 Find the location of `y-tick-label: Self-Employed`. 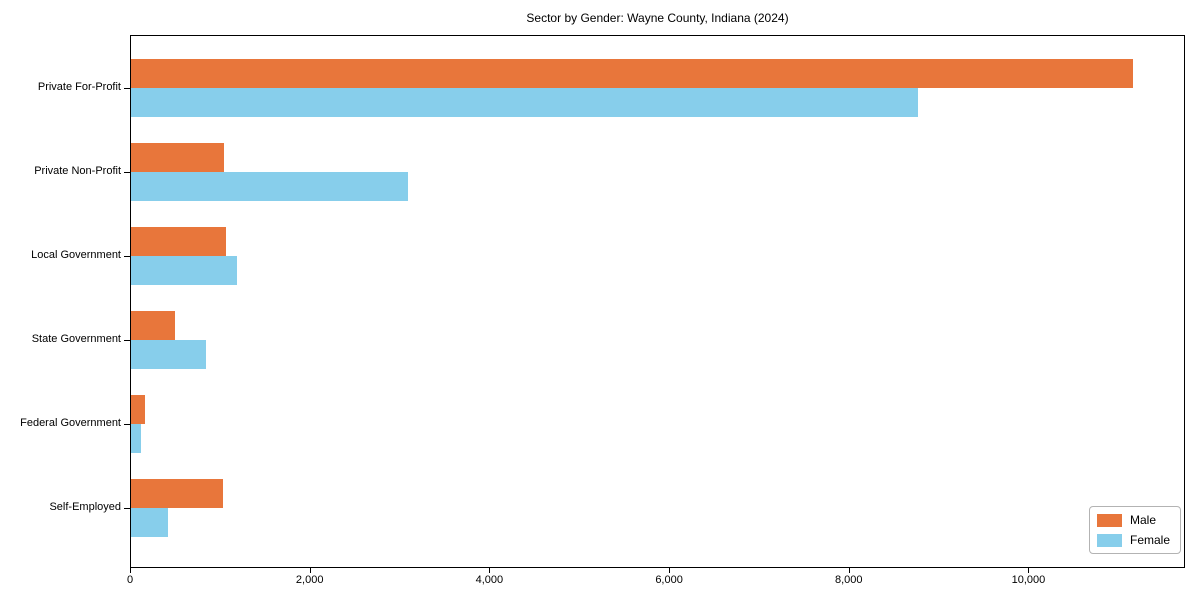

y-tick-label: Self-Employed is located at coordinates (85, 507).